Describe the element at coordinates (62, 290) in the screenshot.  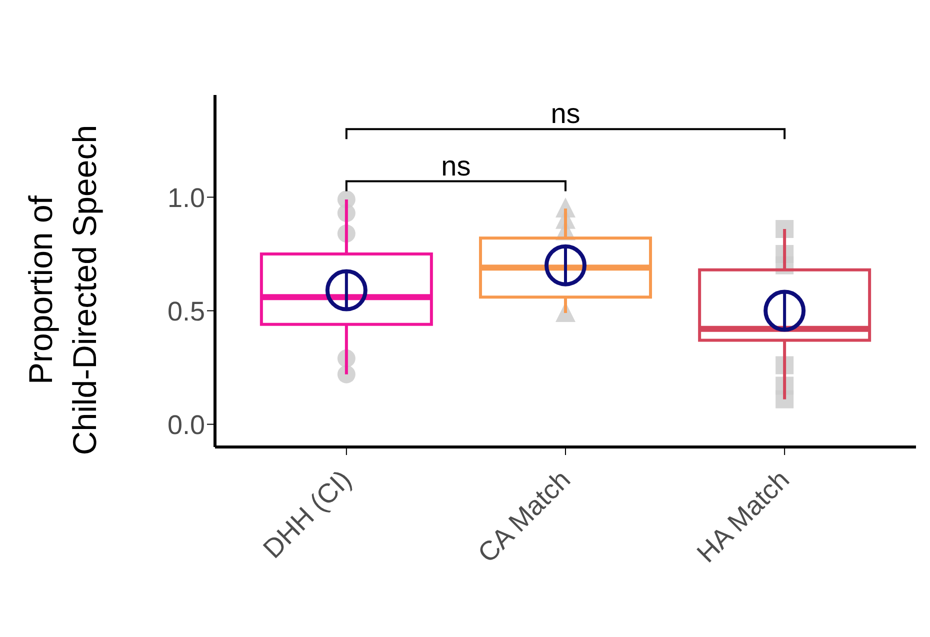
I see `y-axis-title: Proportion of Child-Directed Speech` at that location.